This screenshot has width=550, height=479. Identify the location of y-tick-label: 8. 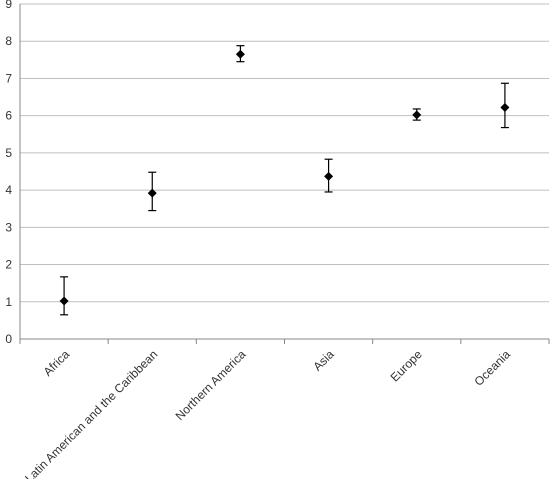
(8, 41).